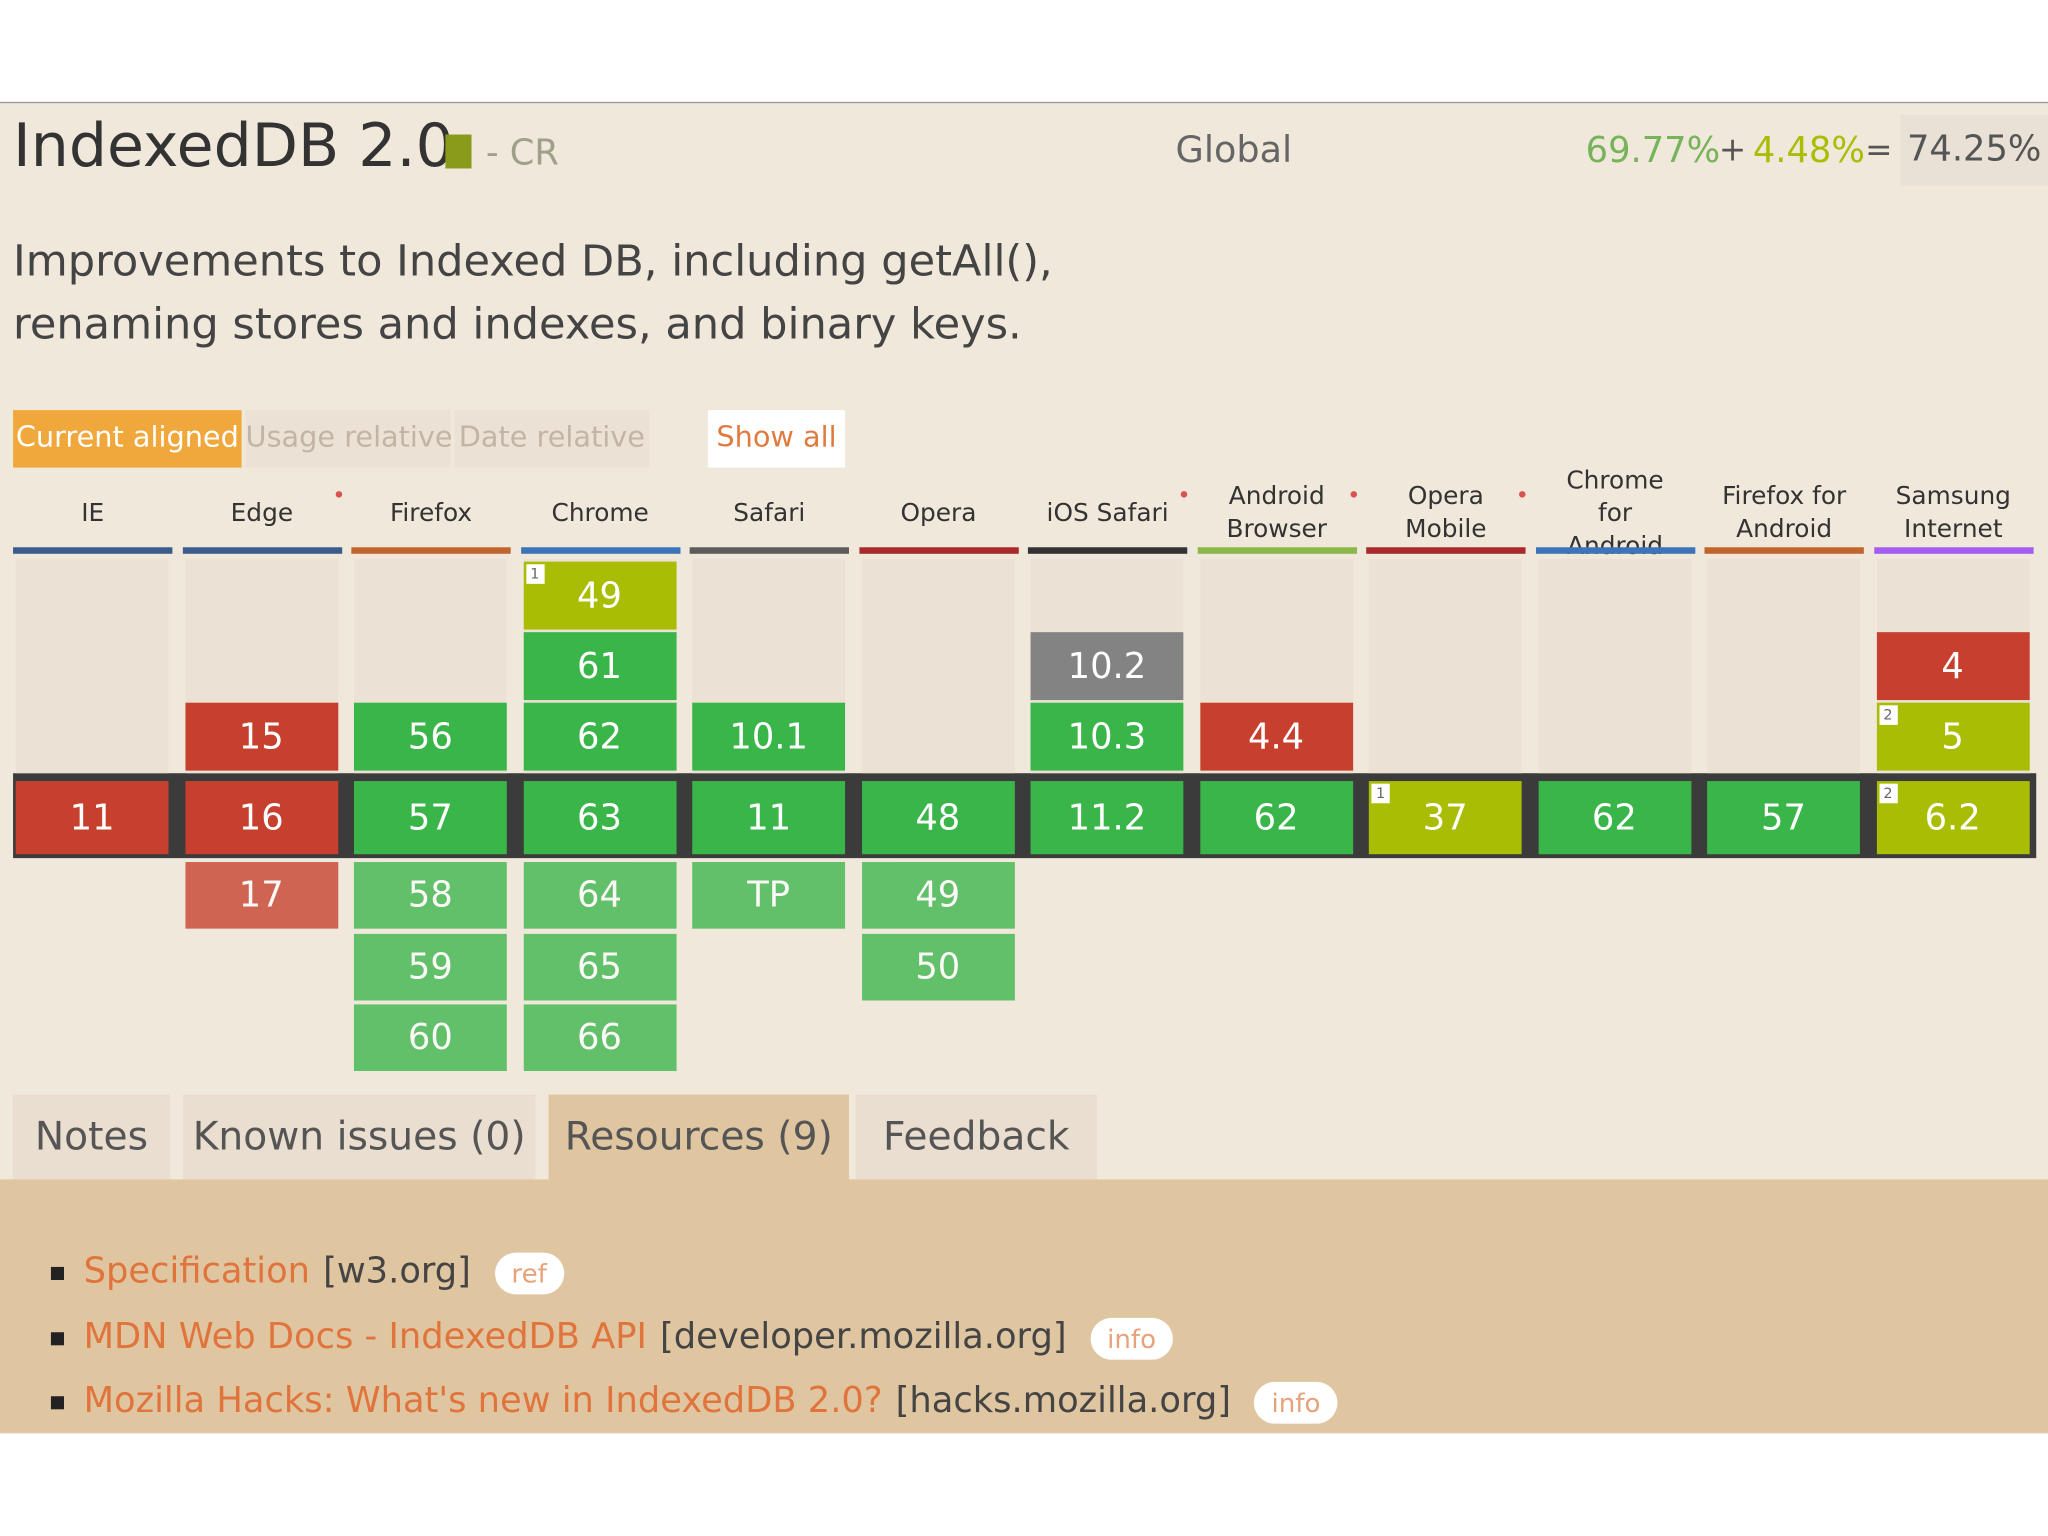  I want to click on version-cell: 10.1, so click(769, 736).